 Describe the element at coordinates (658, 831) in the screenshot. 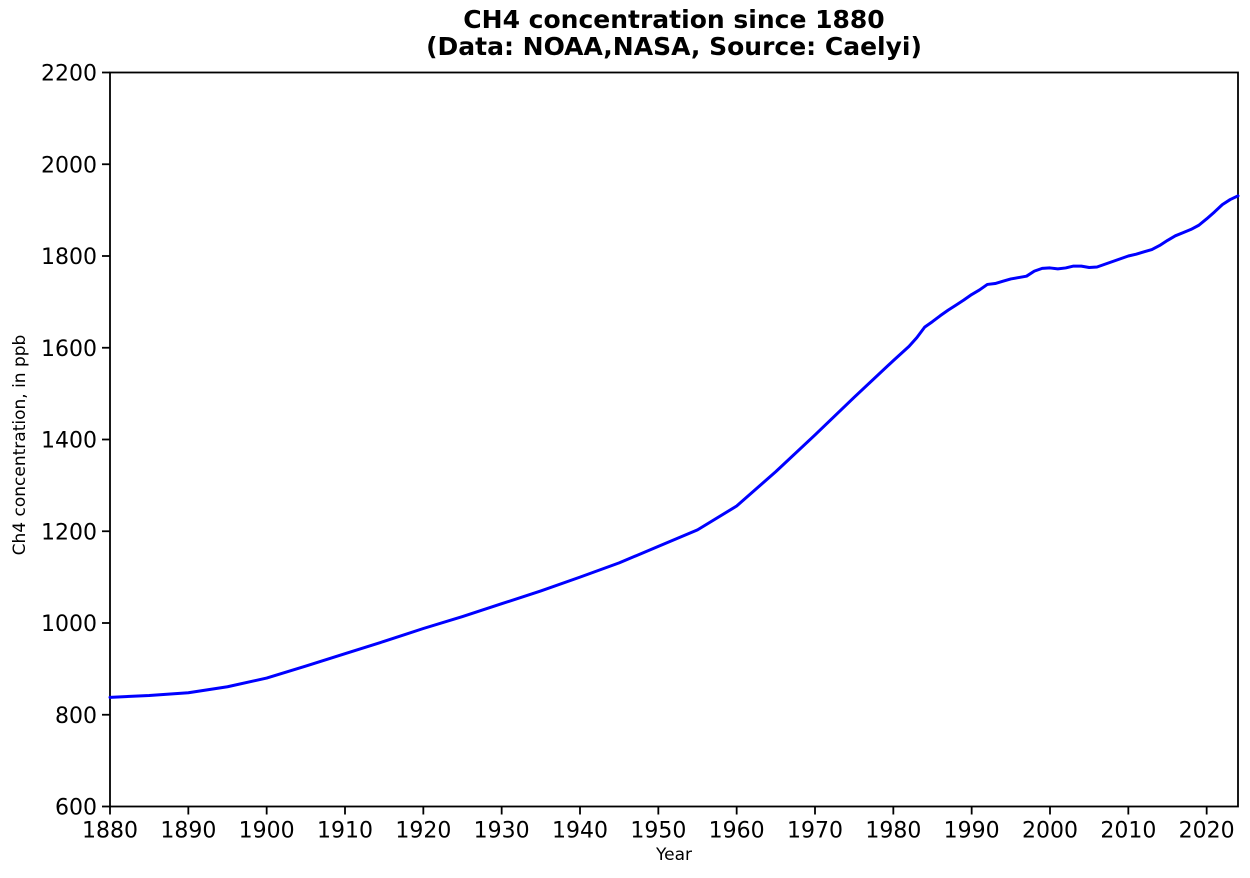

I see `x-tick-label: 1950` at that location.